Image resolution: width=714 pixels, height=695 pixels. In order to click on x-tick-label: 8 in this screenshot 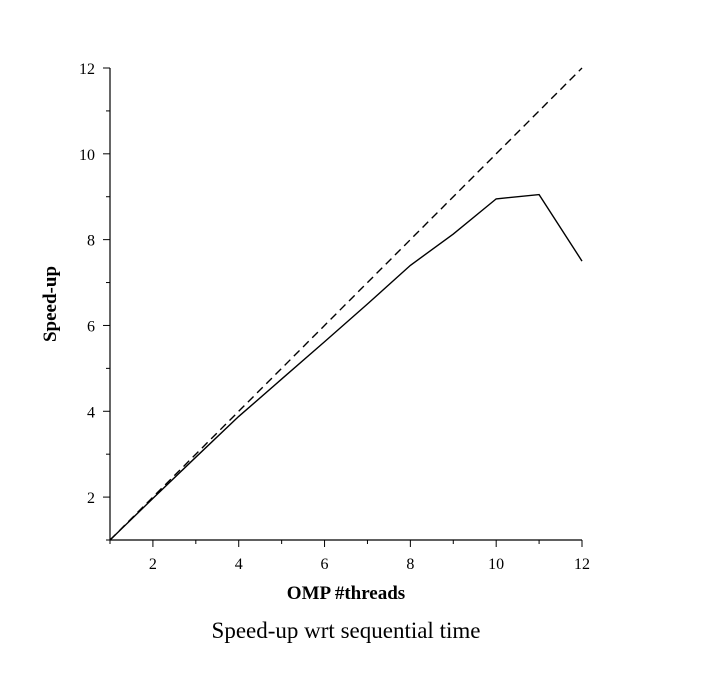, I will do `click(410, 564)`.